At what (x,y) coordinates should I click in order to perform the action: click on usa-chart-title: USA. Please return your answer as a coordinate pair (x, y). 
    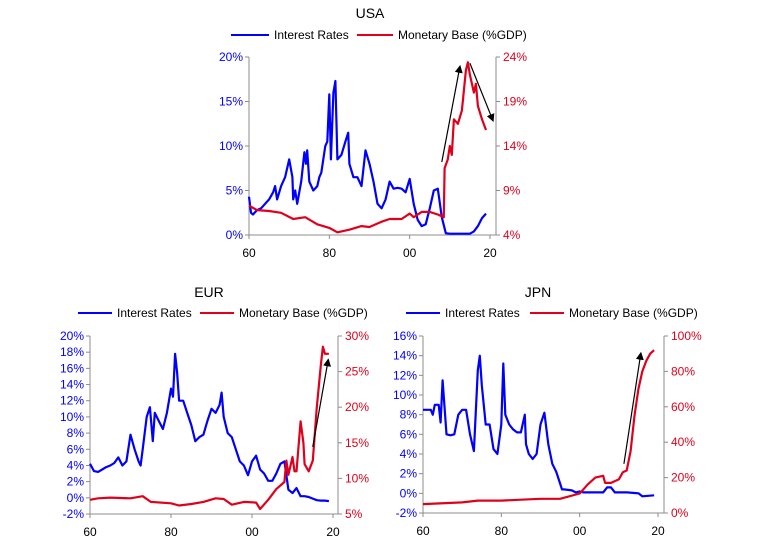
    Looking at the image, I should click on (370, 13).